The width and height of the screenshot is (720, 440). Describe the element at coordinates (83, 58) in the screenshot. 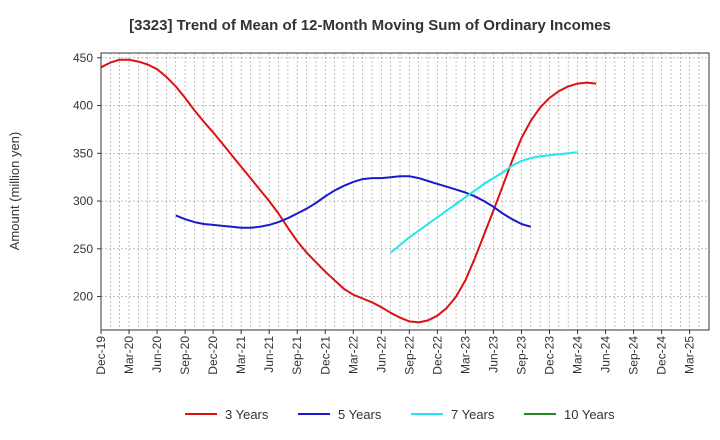

I see `y-tick-label: 450` at that location.